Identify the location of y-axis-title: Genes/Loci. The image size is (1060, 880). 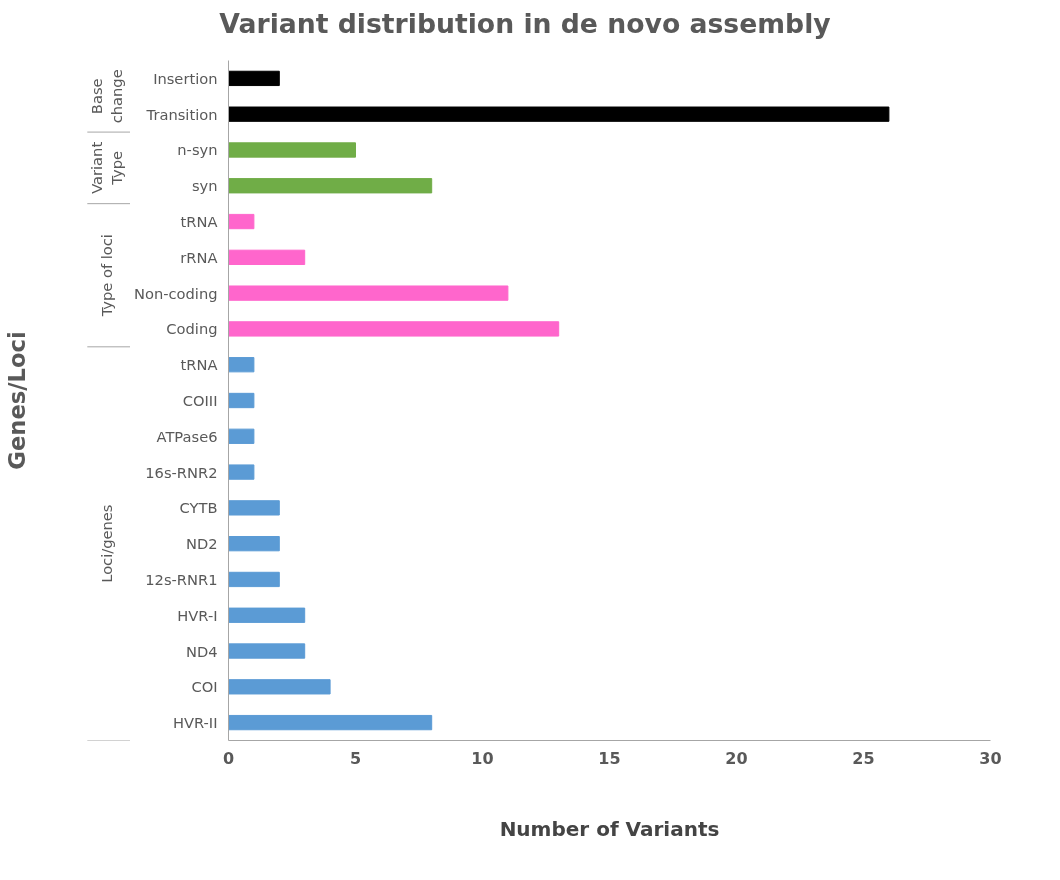
(16, 400).